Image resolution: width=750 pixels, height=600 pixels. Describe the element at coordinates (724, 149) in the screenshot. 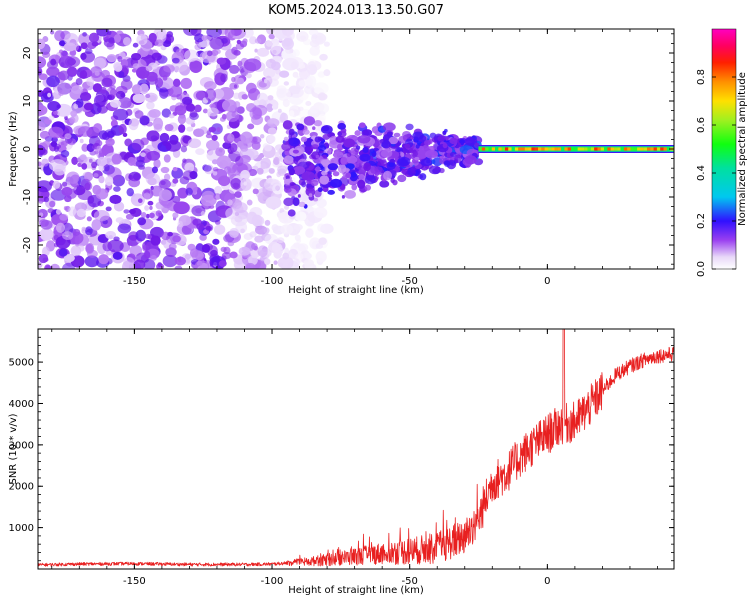

I see `colorbar-gradient` at that location.